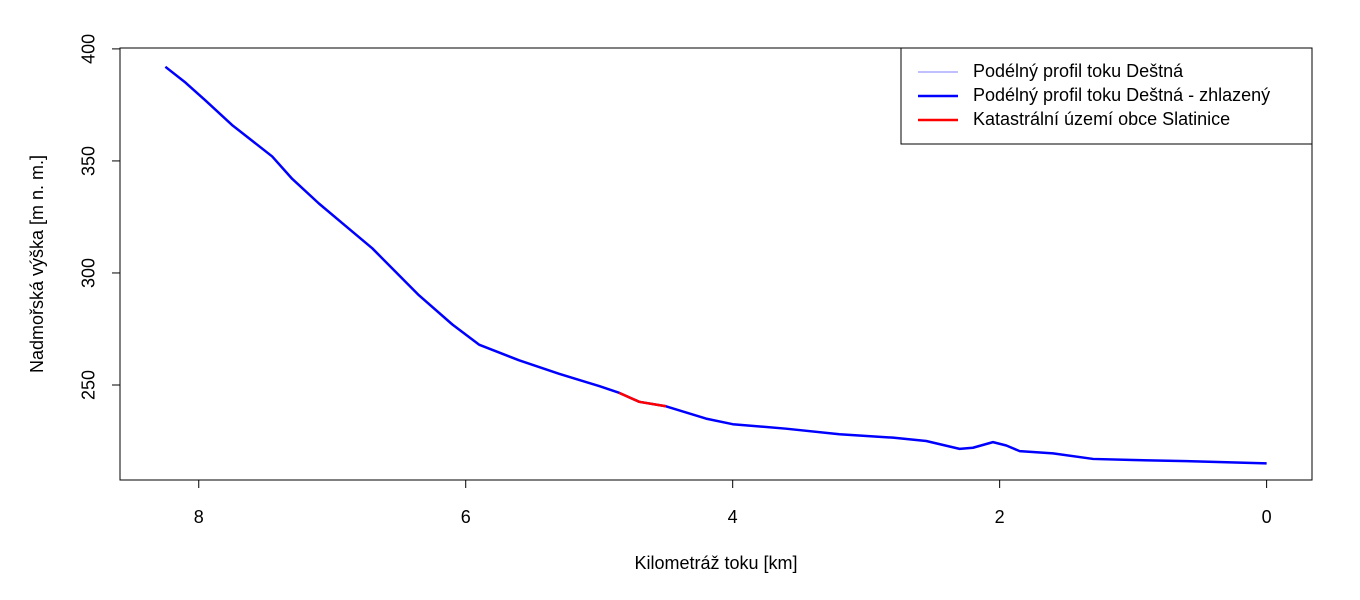 This screenshot has height=600, width=1360. I want to click on y-tick-label: 300, so click(89, 273).